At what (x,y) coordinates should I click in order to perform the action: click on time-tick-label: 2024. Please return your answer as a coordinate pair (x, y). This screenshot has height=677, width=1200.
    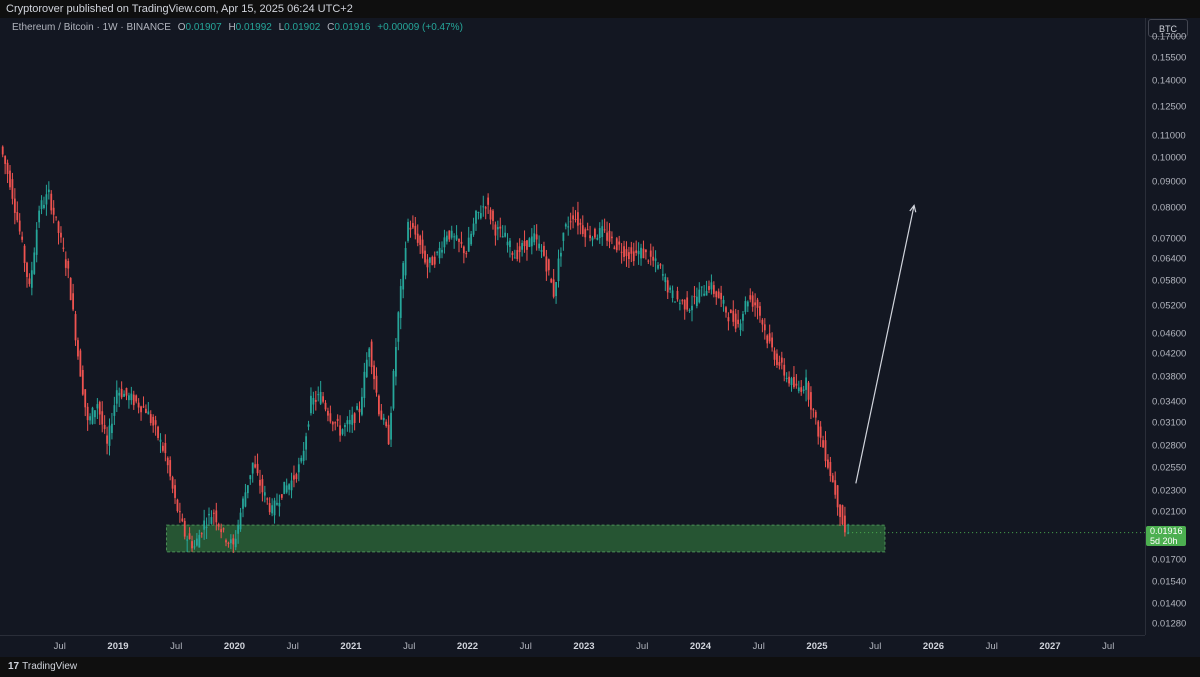
    Looking at the image, I should click on (700, 646).